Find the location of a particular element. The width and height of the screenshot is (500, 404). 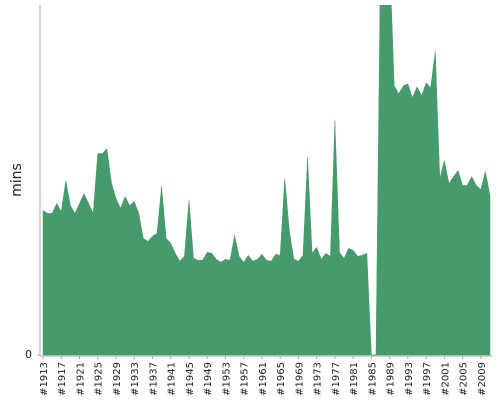

y-tick-label: 0 is located at coordinates (28, 354).